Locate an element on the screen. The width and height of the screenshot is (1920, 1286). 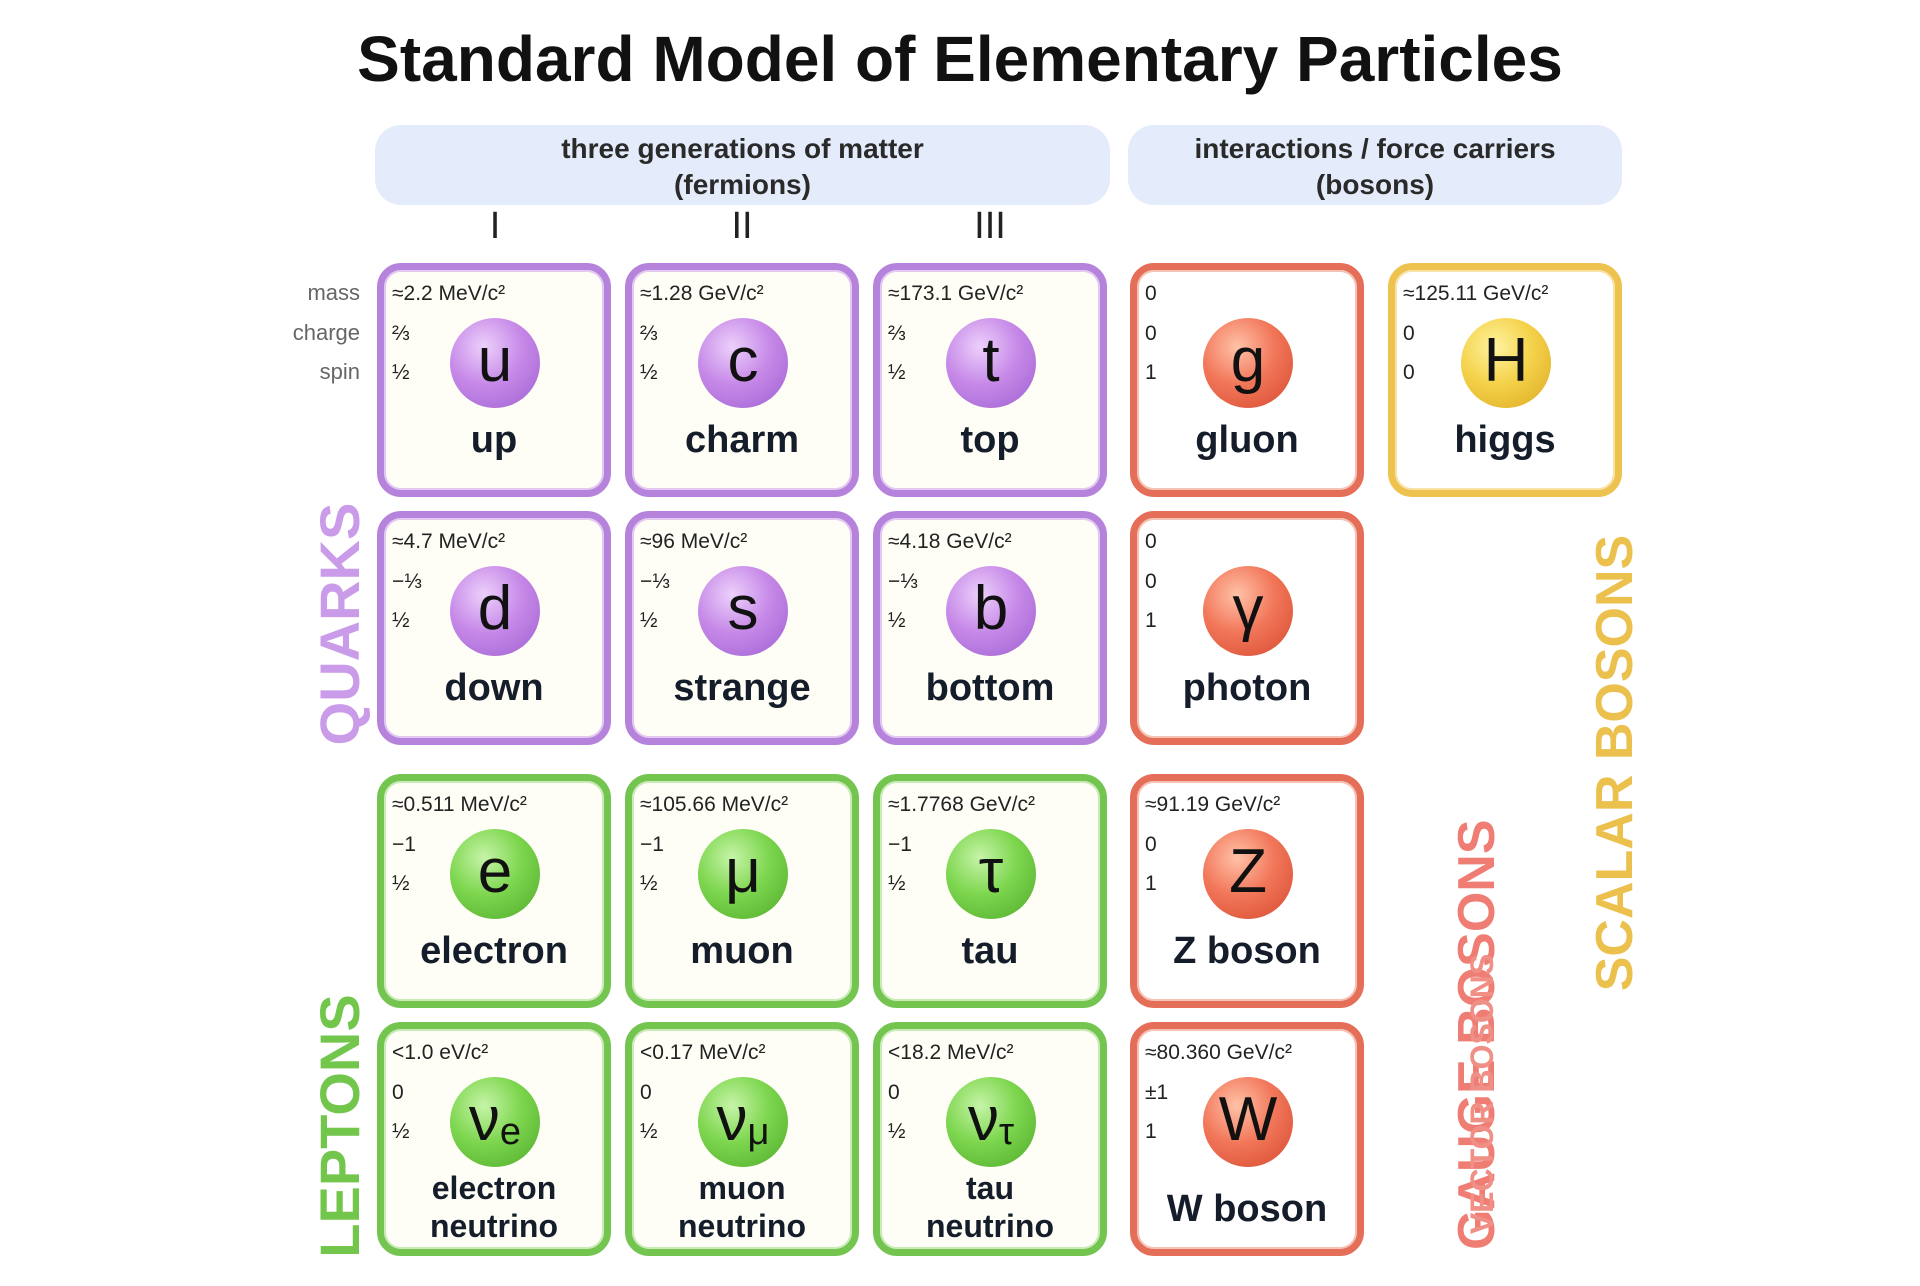
particle-card-tau-neutrino: <18.2 MeV/c² 0 ½ ντ tau neutrino is located at coordinates (990, 1139).